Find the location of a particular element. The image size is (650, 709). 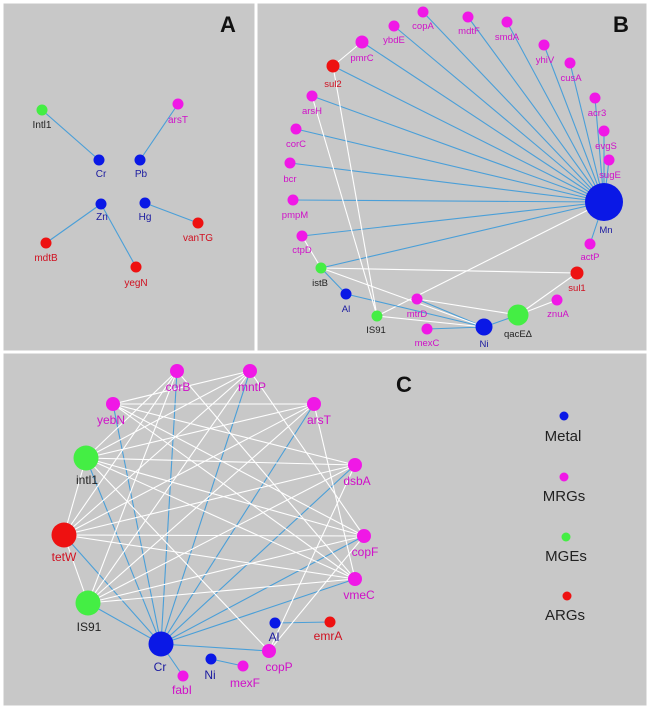

label-b-al: Al is located at coordinates (346, 309).